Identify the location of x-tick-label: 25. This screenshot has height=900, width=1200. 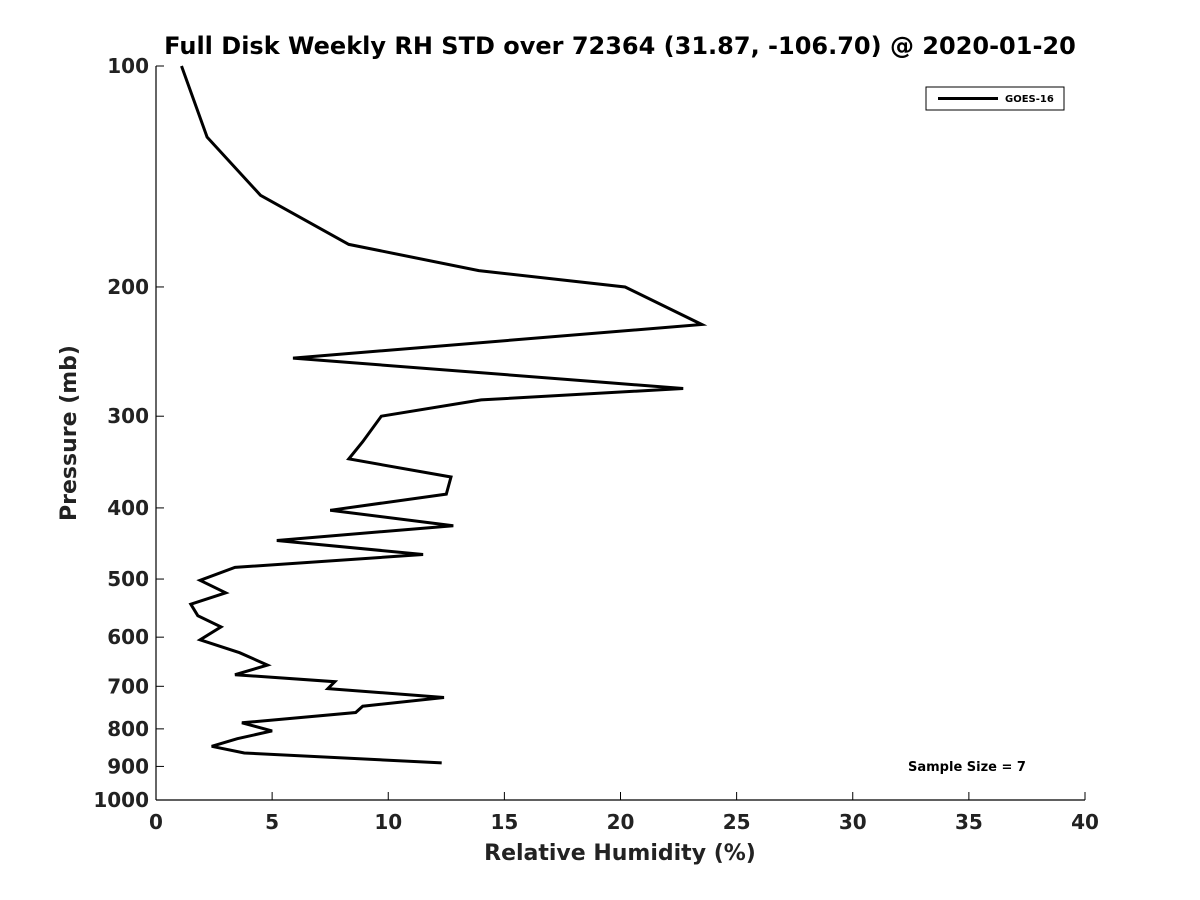
(737, 822).